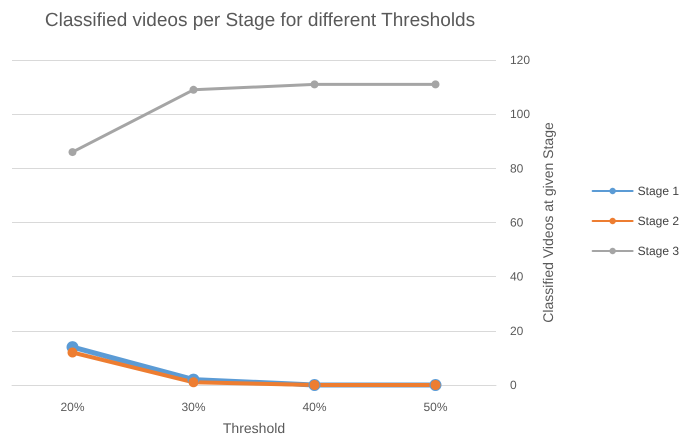  Describe the element at coordinates (517, 277) in the screenshot. I see `y-tick-label: 40` at that location.